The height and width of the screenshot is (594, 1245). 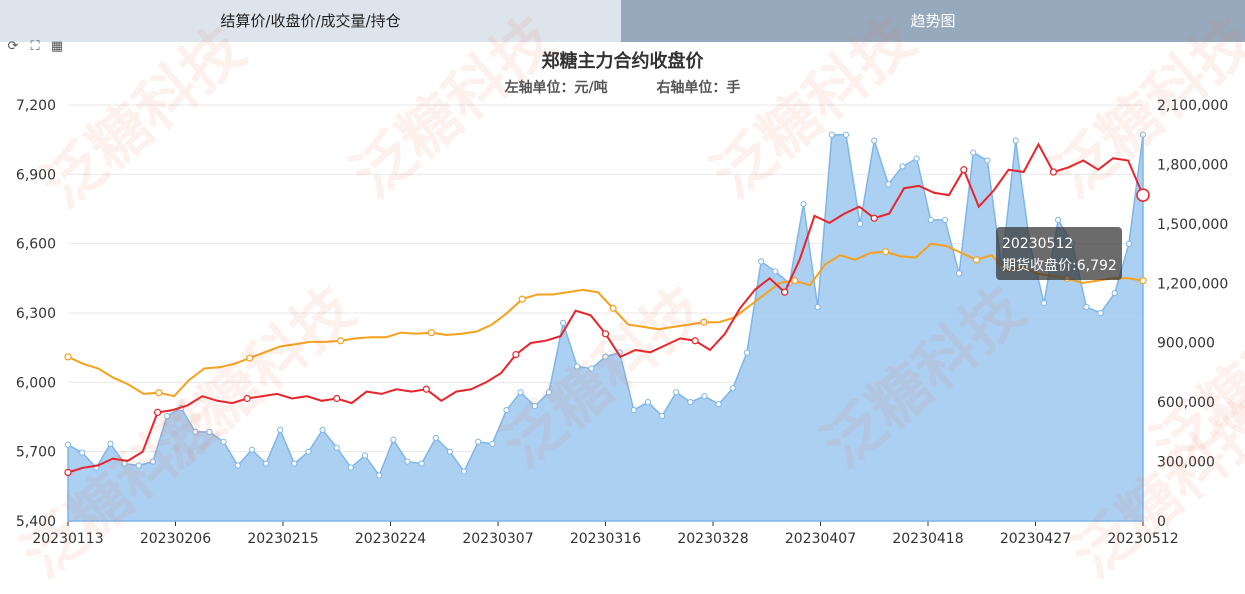 What do you see at coordinates (36, 314) in the screenshot?
I see `y-left-tick-label: 6,300` at bounding box center [36, 314].